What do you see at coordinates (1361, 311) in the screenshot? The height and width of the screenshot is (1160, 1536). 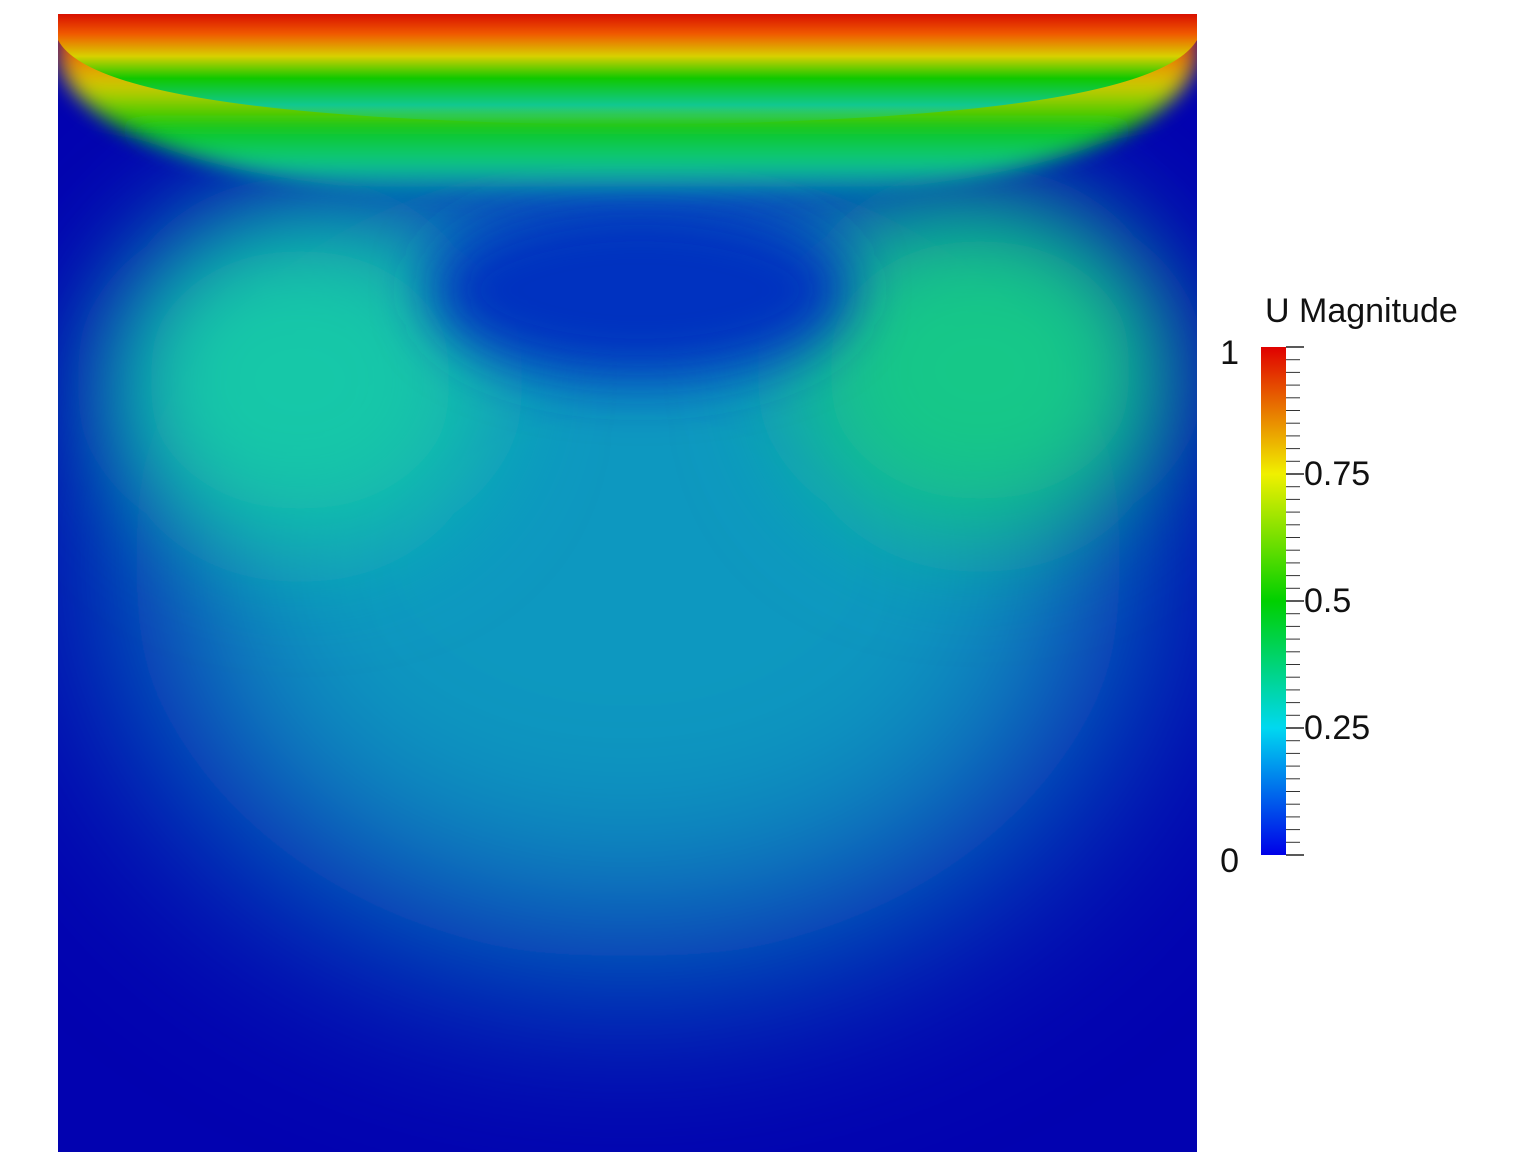 I see `colorbar-title: U Magnitude` at bounding box center [1361, 311].